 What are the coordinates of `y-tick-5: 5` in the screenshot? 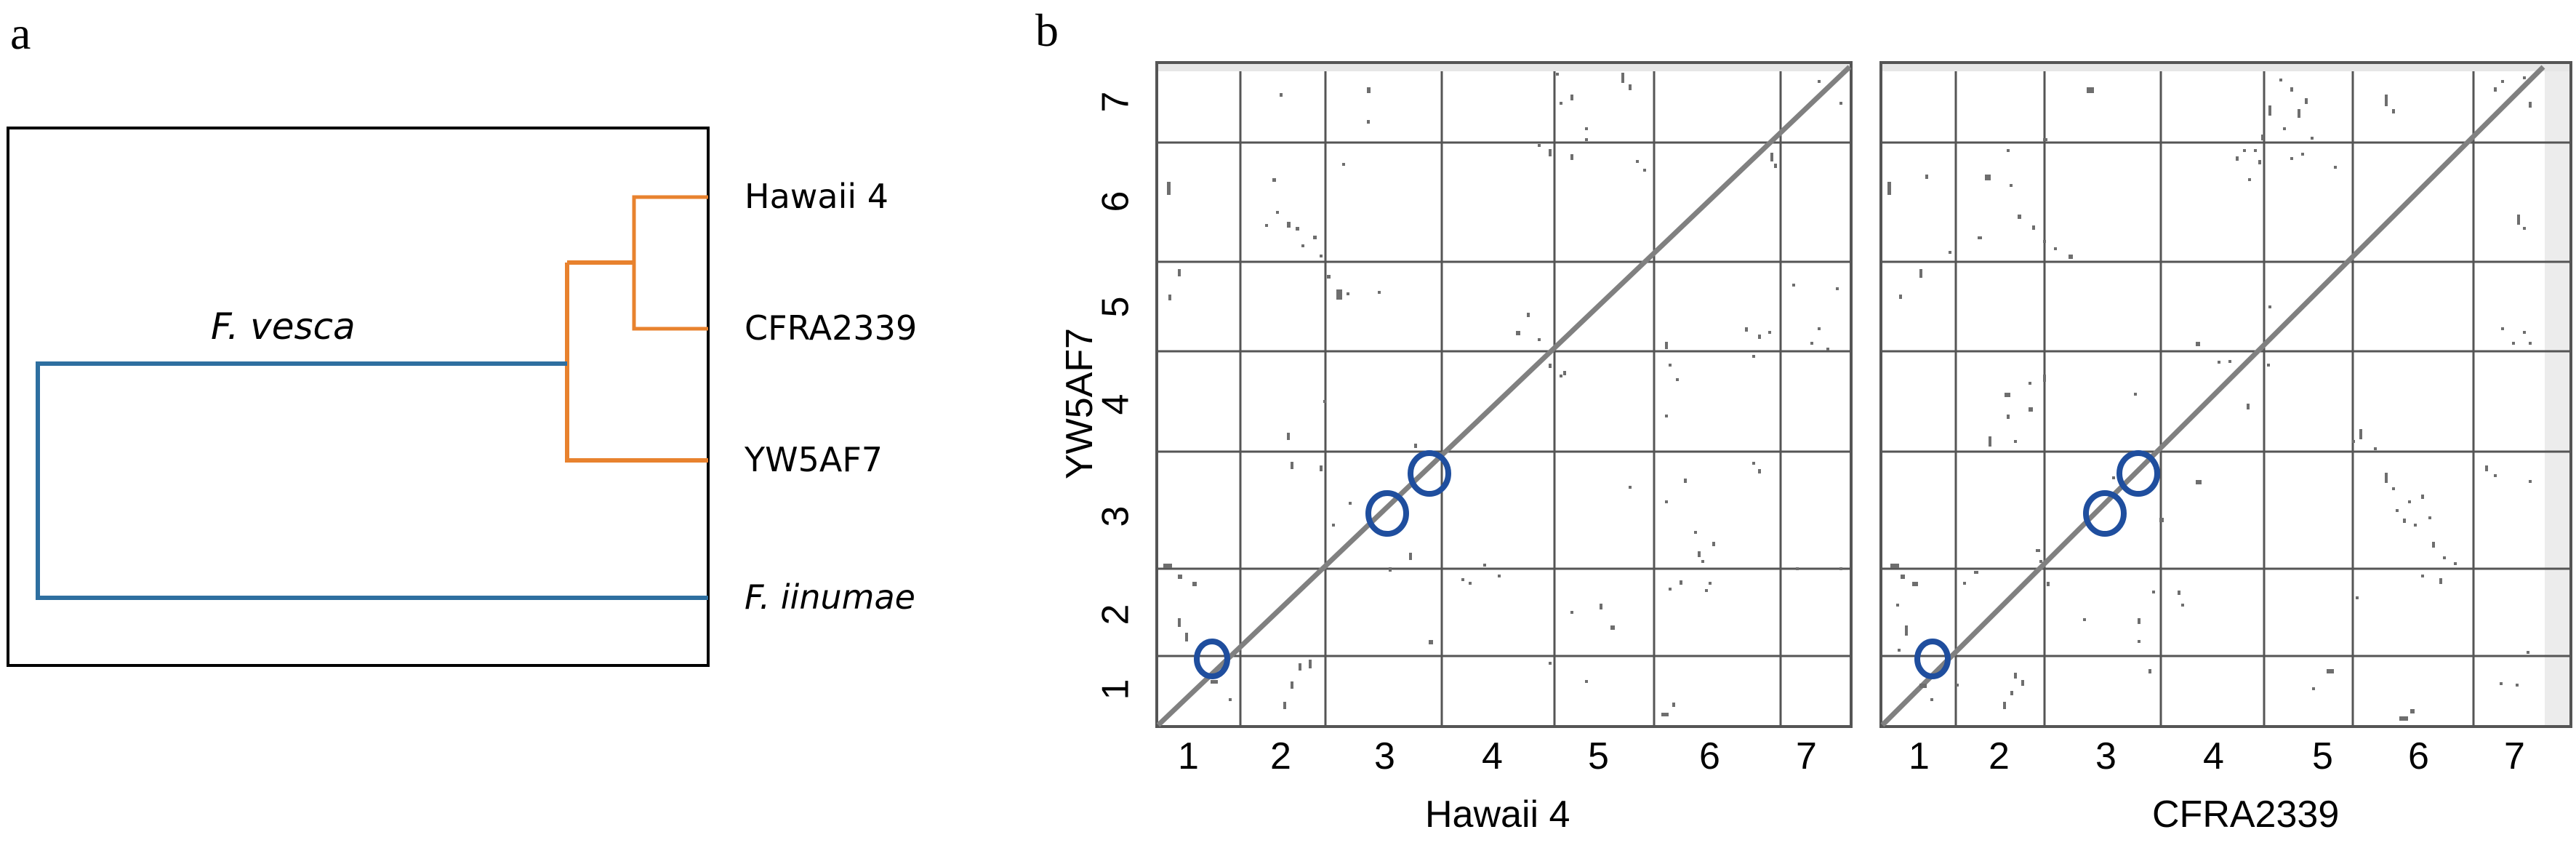 It's located at (1115, 307).